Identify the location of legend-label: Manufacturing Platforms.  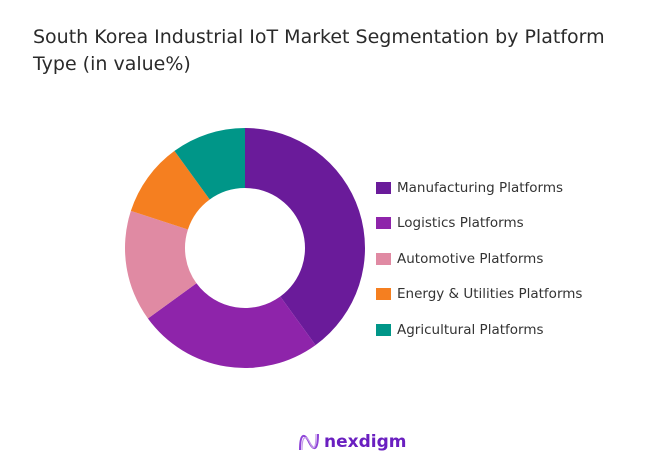
(480, 187).